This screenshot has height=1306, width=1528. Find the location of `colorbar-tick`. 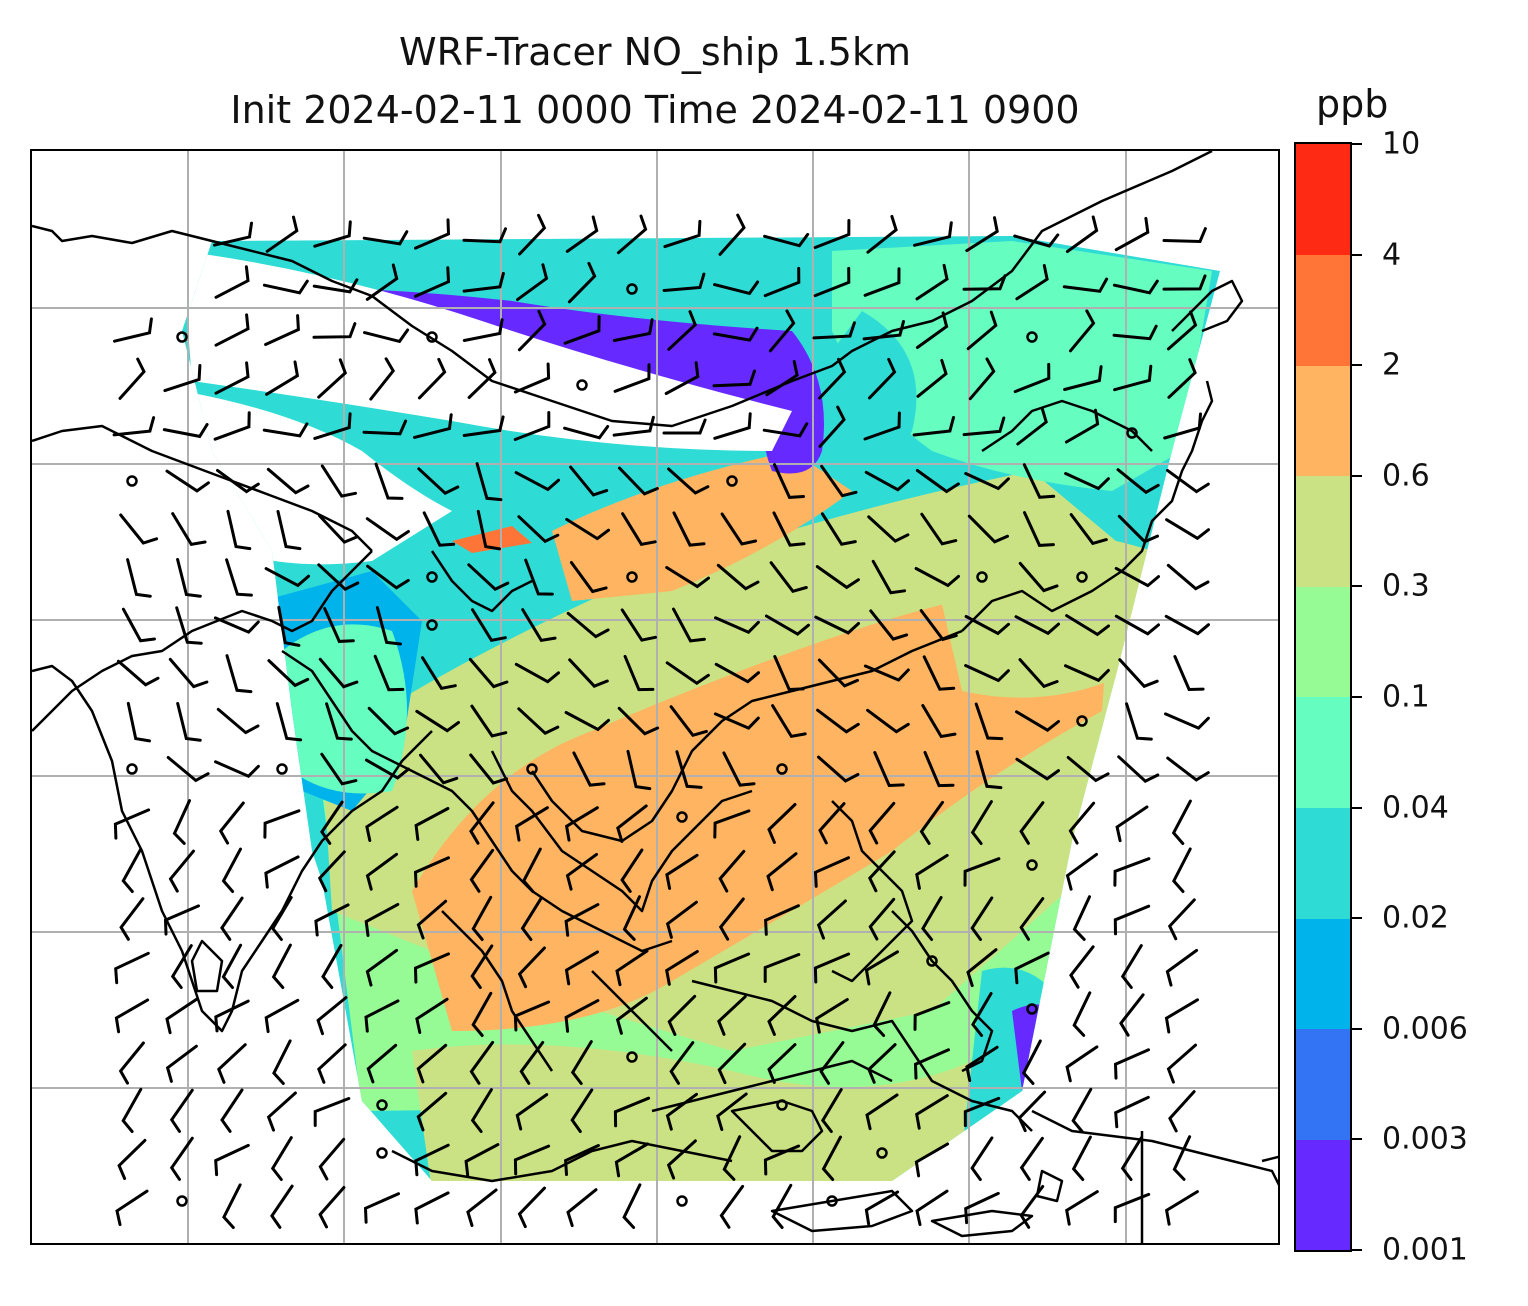

colorbar-tick is located at coordinates (1357, 586).